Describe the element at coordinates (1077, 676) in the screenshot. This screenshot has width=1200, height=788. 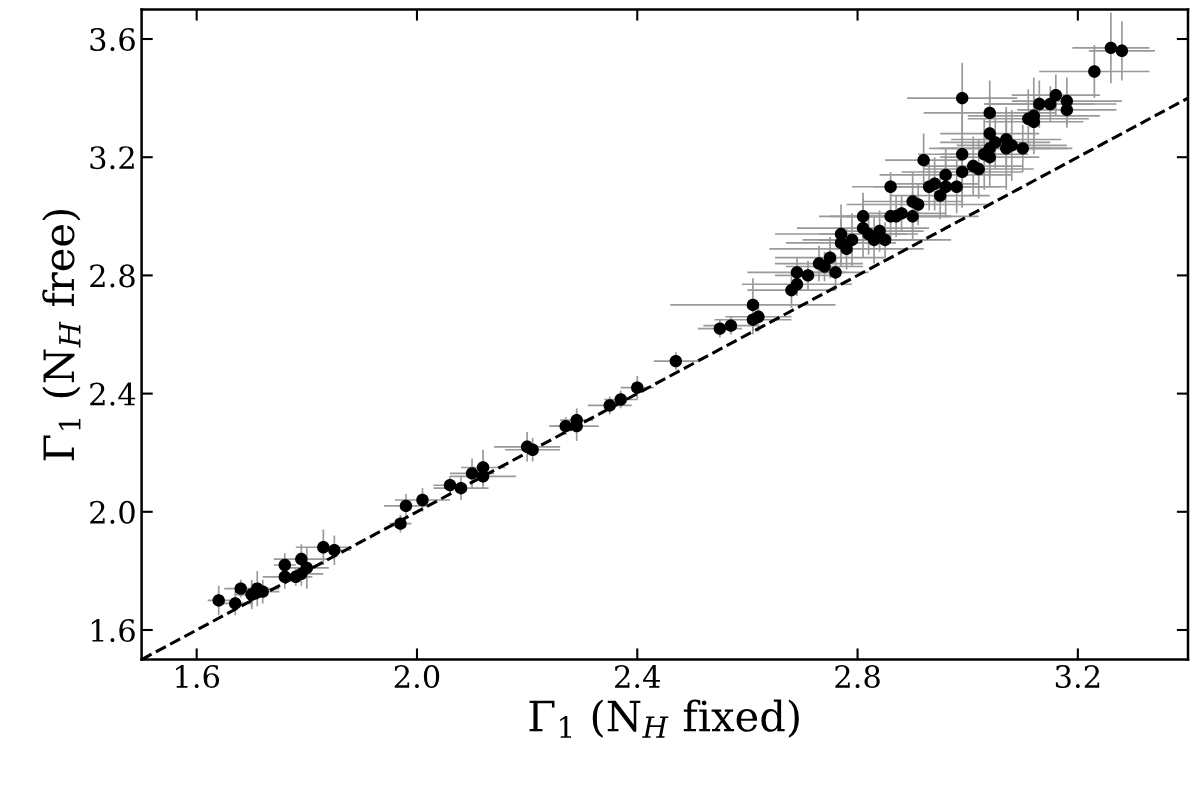
I see `x-tick-label: 3.2` at that location.